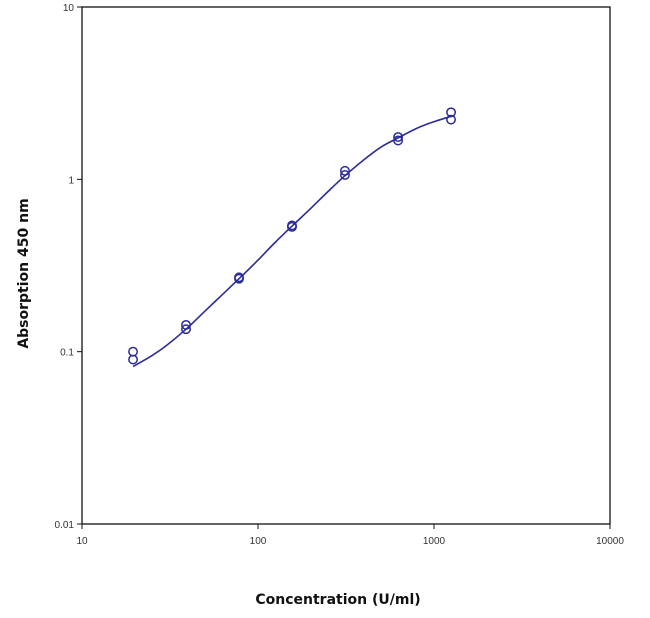  What do you see at coordinates (71, 180) in the screenshot?
I see `y-tick-label: 1` at bounding box center [71, 180].